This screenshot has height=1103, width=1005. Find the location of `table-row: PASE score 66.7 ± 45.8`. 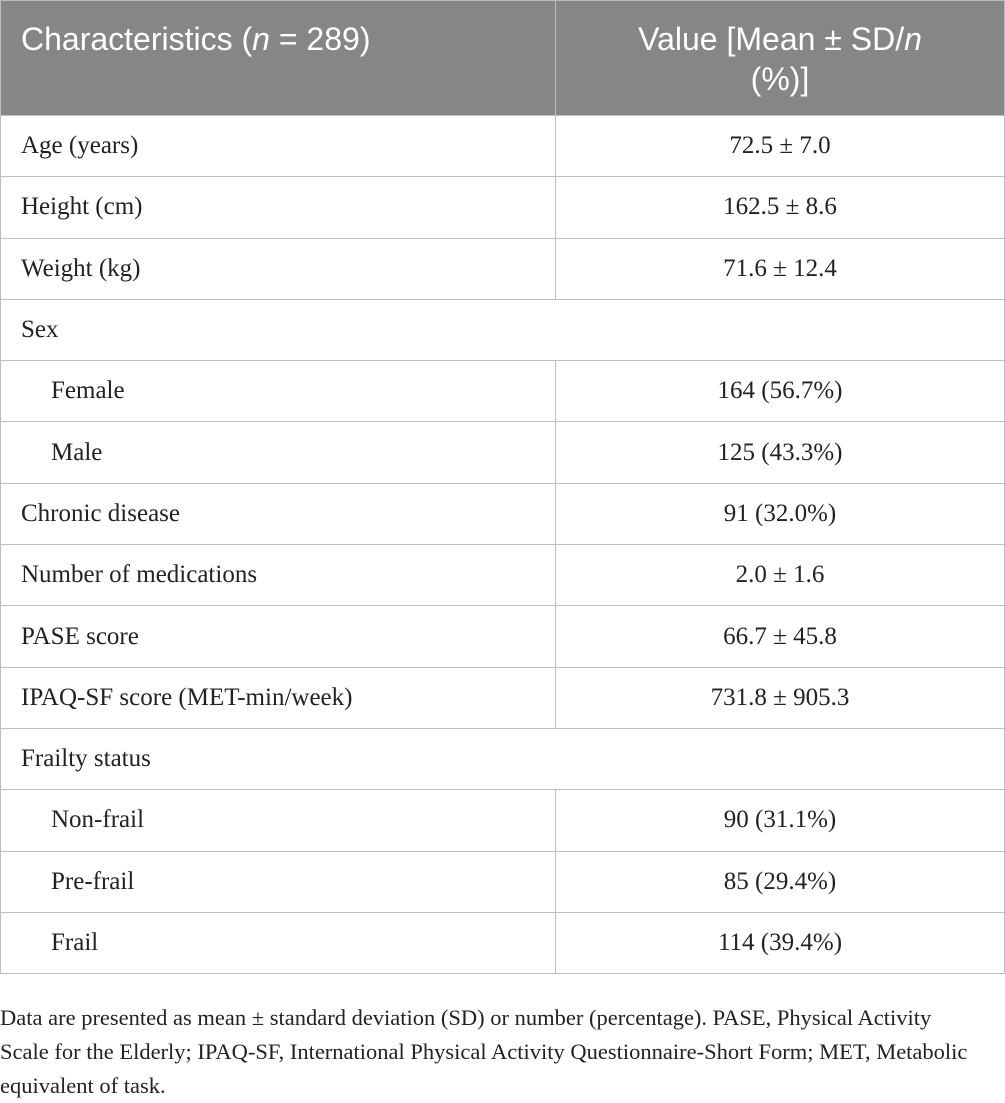

table-row: PASE score 66.7 ± 45.8 is located at coordinates (502, 636).